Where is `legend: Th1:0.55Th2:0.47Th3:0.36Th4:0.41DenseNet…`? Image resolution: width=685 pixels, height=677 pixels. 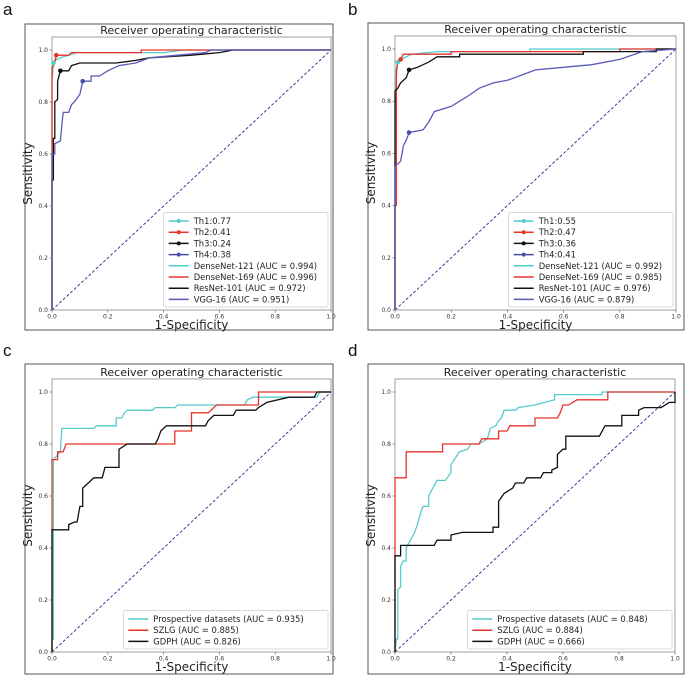
legend: Th1:0.55Th2:0.47Th3:0.36Th4:0.41DenseNet… is located at coordinates (591, 260).